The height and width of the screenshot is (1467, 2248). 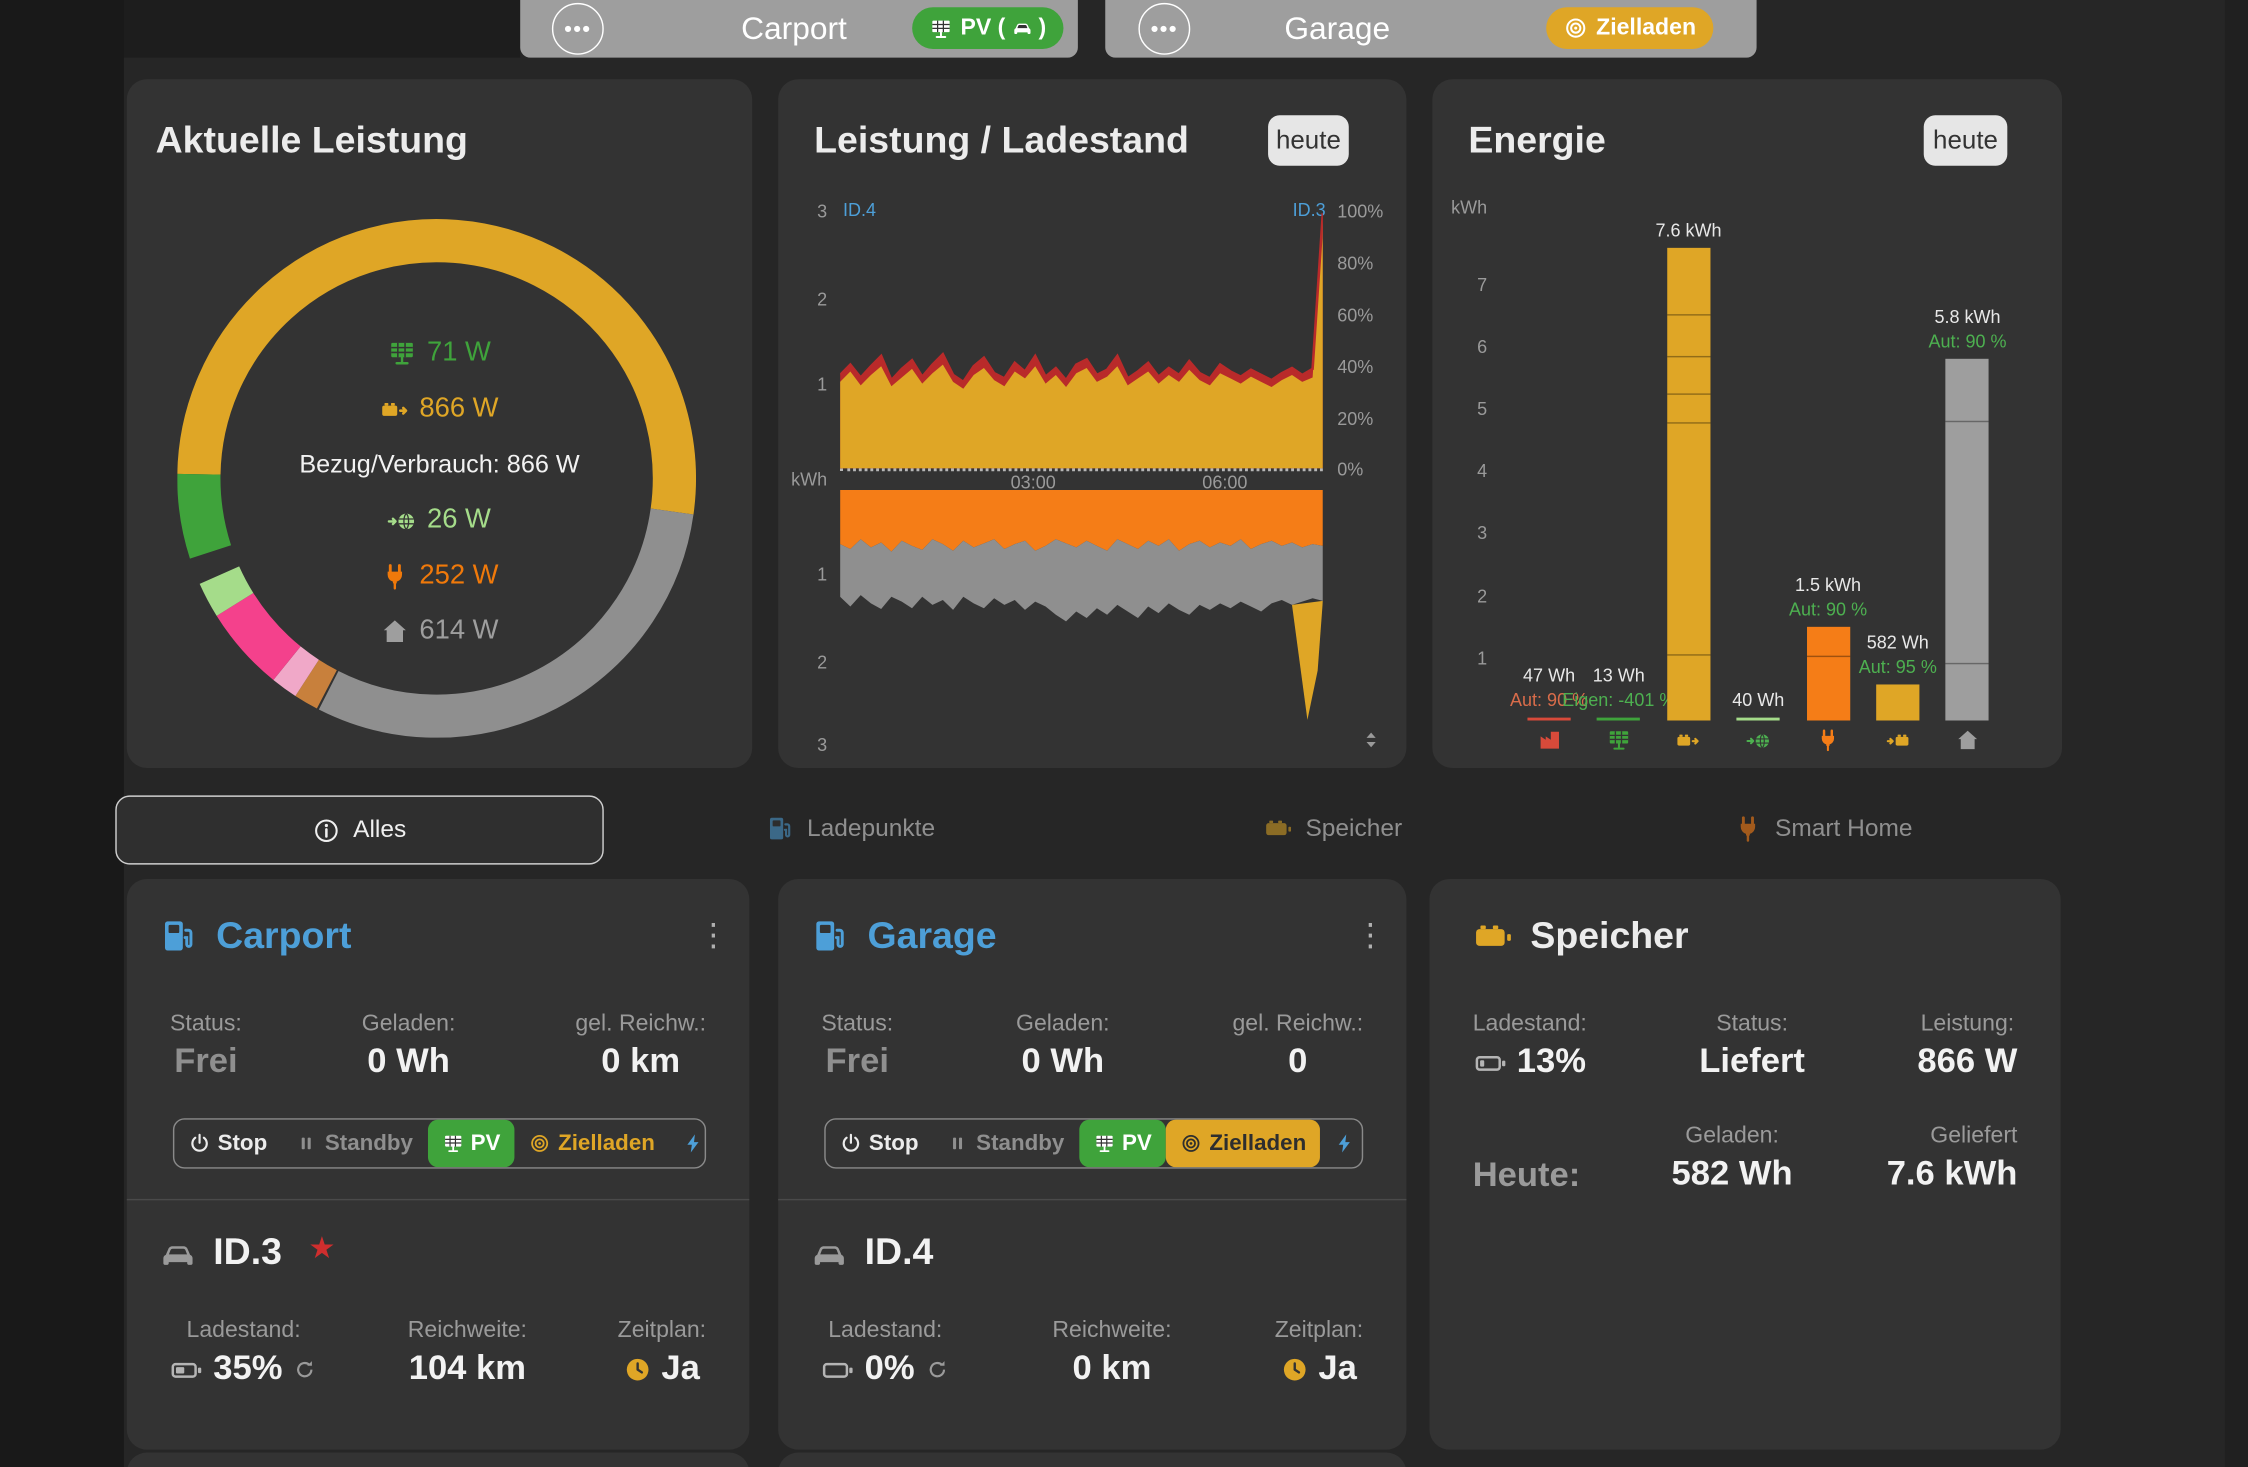 I want to click on tab-ladepunkte: Ladepunkte, so click(x=850, y=828).